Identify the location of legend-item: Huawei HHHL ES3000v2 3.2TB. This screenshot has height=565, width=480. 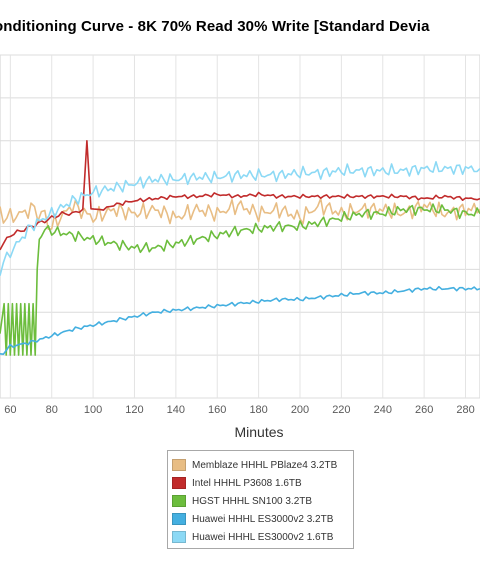
(252, 519).